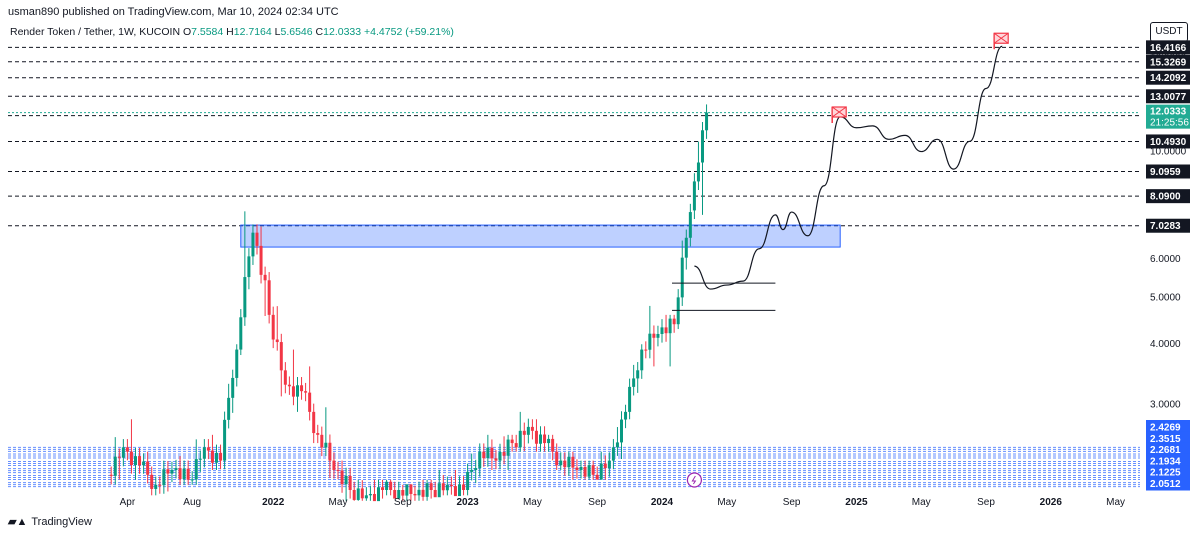 The height and width of the screenshot is (536, 1200). What do you see at coordinates (50, 522) in the screenshot?
I see `tradingview-logo: ▰▲ TradingView` at bounding box center [50, 522].